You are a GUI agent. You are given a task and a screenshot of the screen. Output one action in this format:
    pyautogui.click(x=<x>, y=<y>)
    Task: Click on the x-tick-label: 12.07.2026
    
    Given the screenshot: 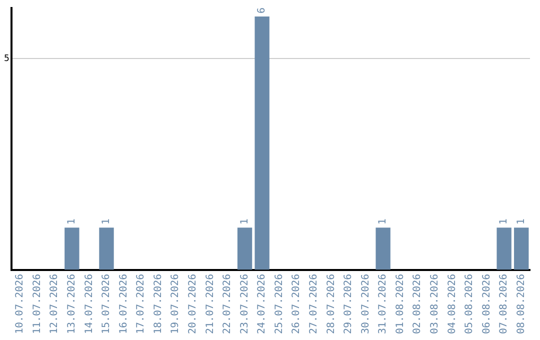 What is the action you would take?
    pyautogui.click(x=54, y=304)
    